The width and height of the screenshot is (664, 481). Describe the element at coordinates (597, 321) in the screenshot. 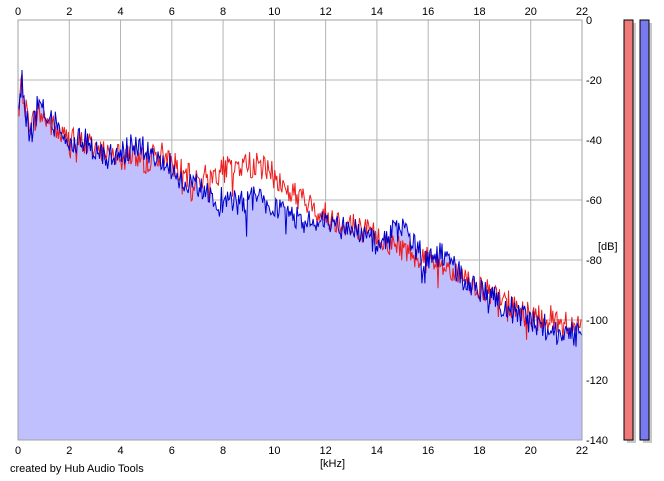

I see `y-tick-label: -100` at that location.